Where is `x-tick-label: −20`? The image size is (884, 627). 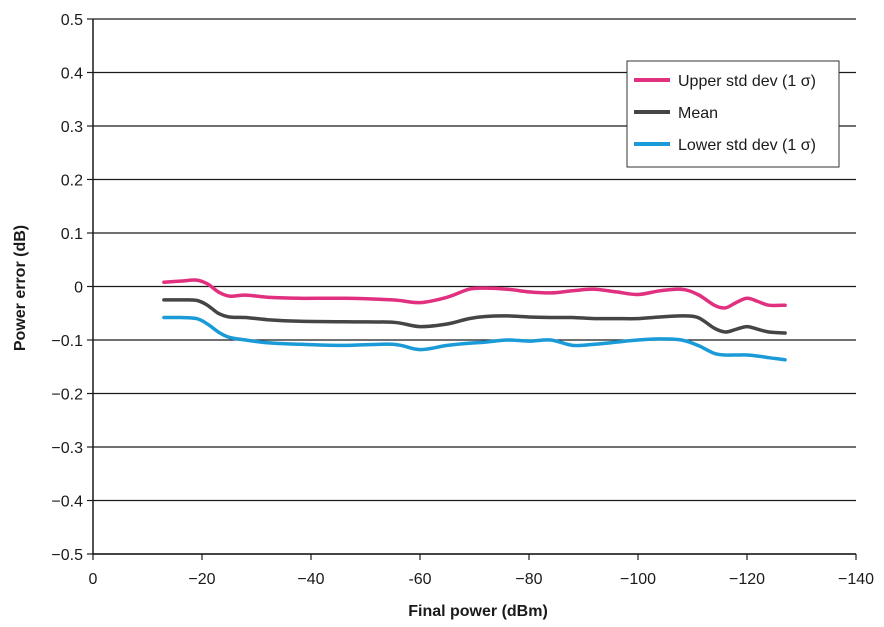 x-tick-label: −20 is located at coordinates (201, 579).